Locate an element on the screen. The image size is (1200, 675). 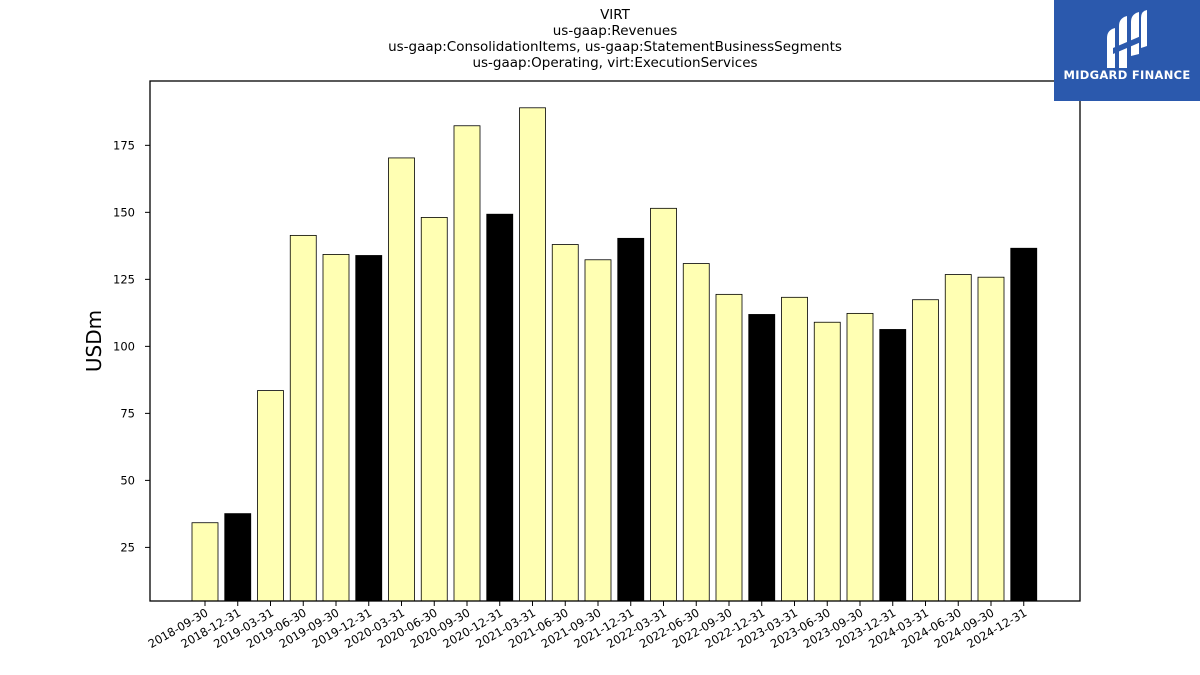
y-tick-label: 175 is located at coordinates (124, 145).